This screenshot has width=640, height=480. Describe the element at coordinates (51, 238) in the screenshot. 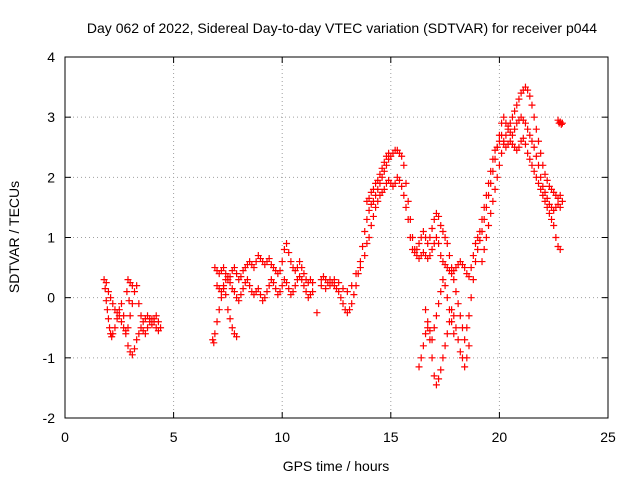

I see `y-tick-label: 1` at that location.